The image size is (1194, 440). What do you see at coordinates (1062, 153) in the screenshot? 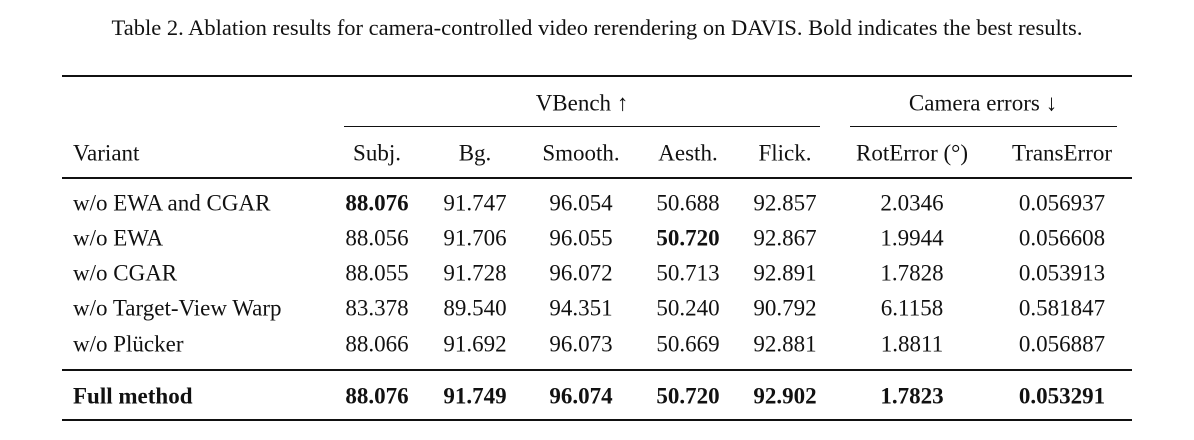
I see `column-header: TransError` at bounding box center [1062, 153].